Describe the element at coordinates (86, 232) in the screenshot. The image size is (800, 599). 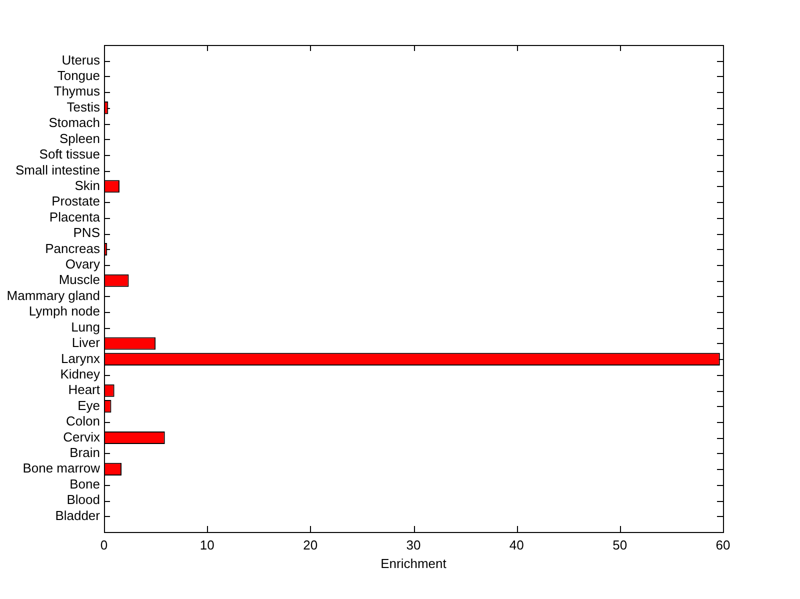
I see `y-tick-label: PNS` at that location.